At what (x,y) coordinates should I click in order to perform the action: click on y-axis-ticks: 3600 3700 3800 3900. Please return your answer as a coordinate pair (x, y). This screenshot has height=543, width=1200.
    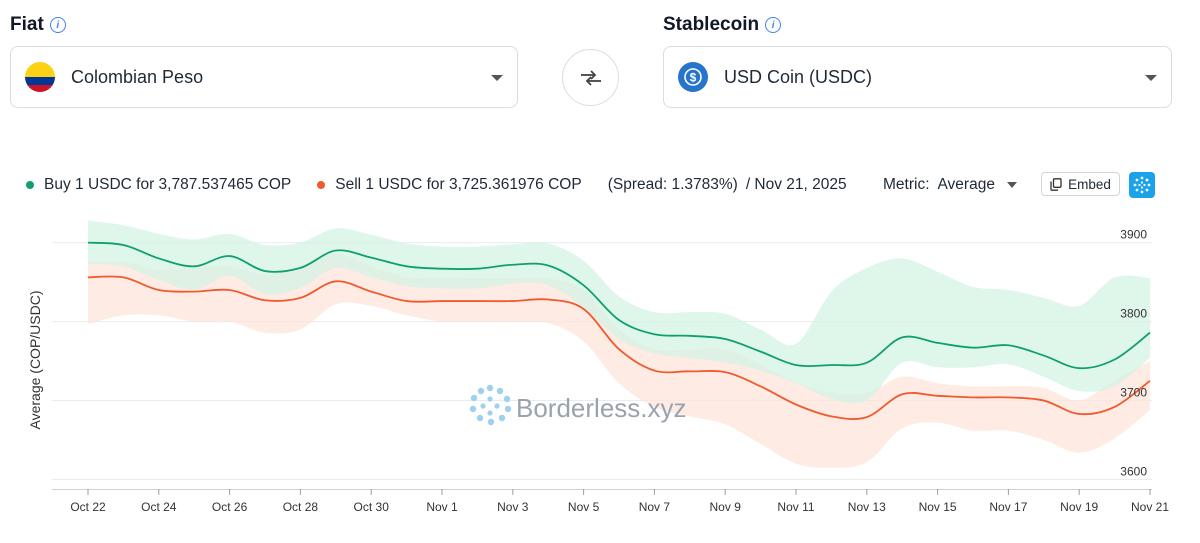
    Looking at the image, I should click on (1133, 353).